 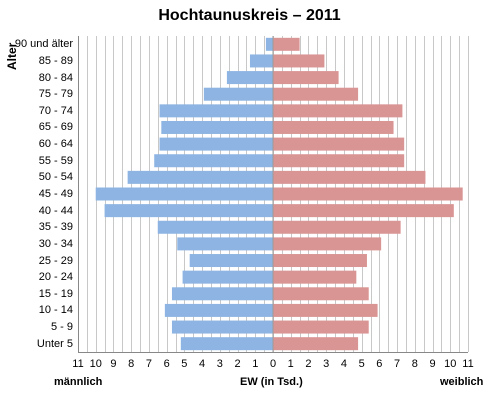 I want to click on category-label: 40 - 44, so click(x=55, y=210).